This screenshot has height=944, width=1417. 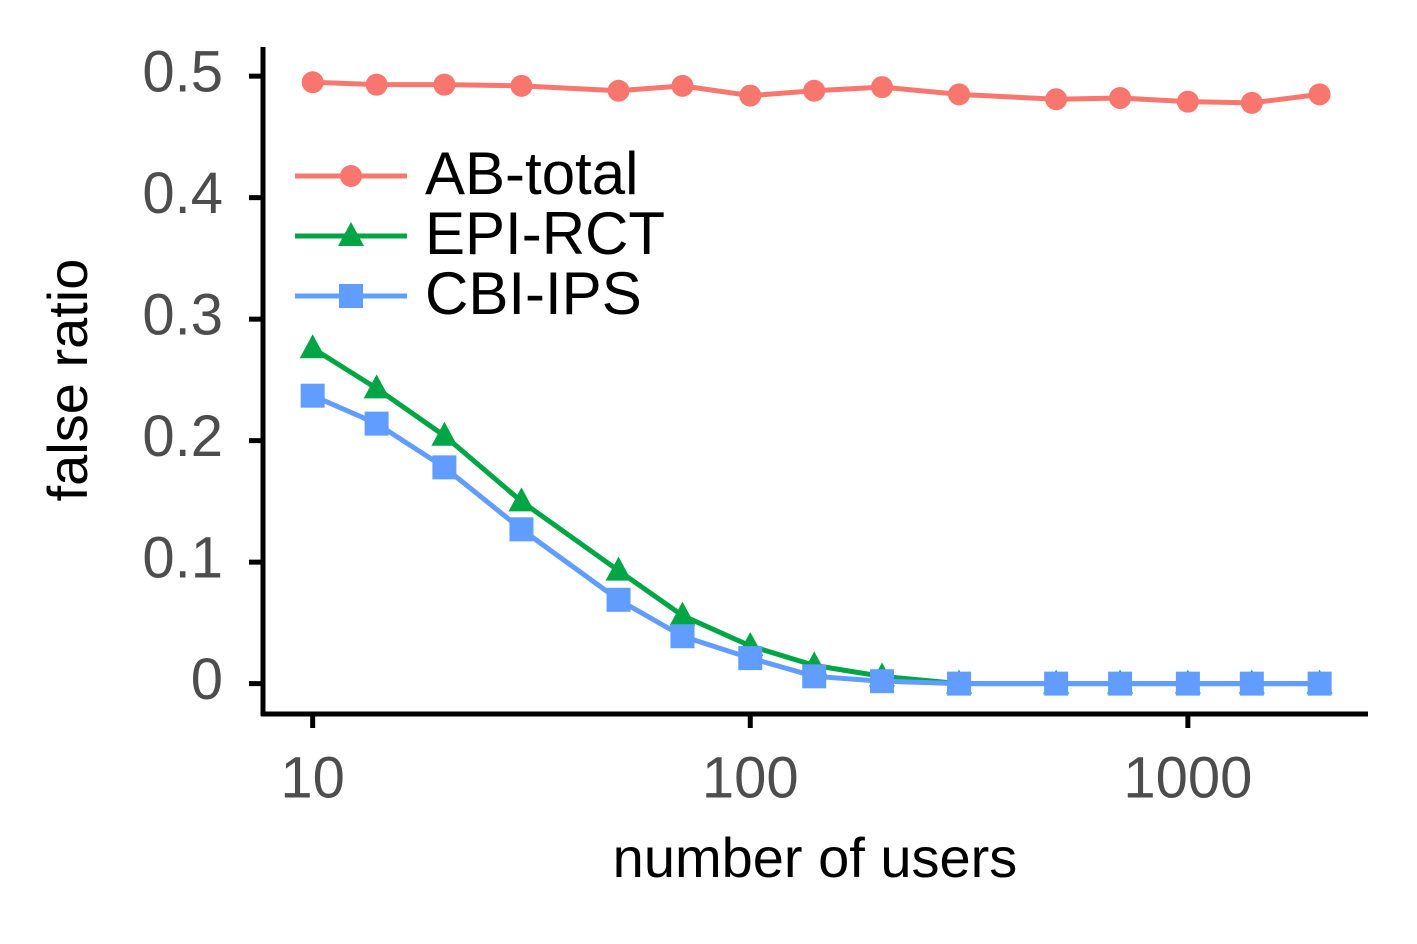 What do you see at coordinates (182, 436) in the screenshot?
I see `y-tick-label: 0.2` at bounding box center [182, 436].